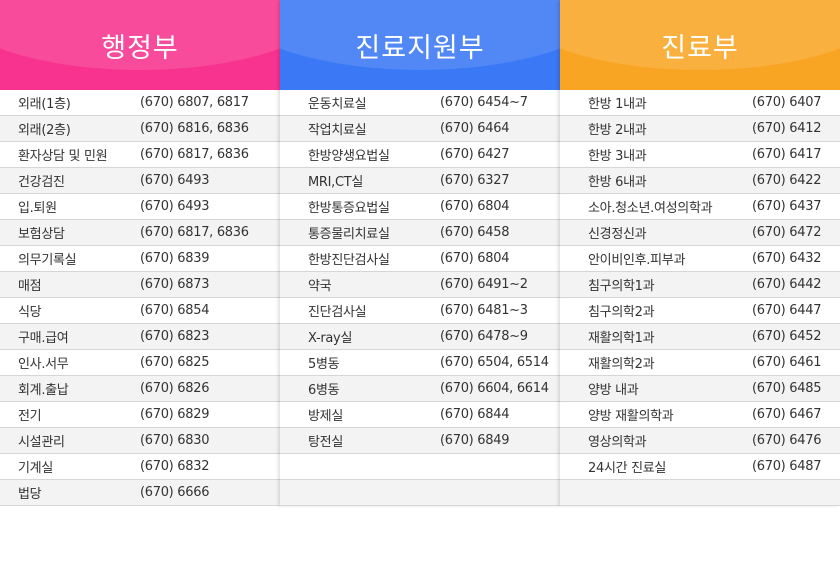  What do you see at coordinates (700, 285) in the screenshot?
I see `table-row: 침구의학1과 (670) 6442` at bounding box center [700, 285].